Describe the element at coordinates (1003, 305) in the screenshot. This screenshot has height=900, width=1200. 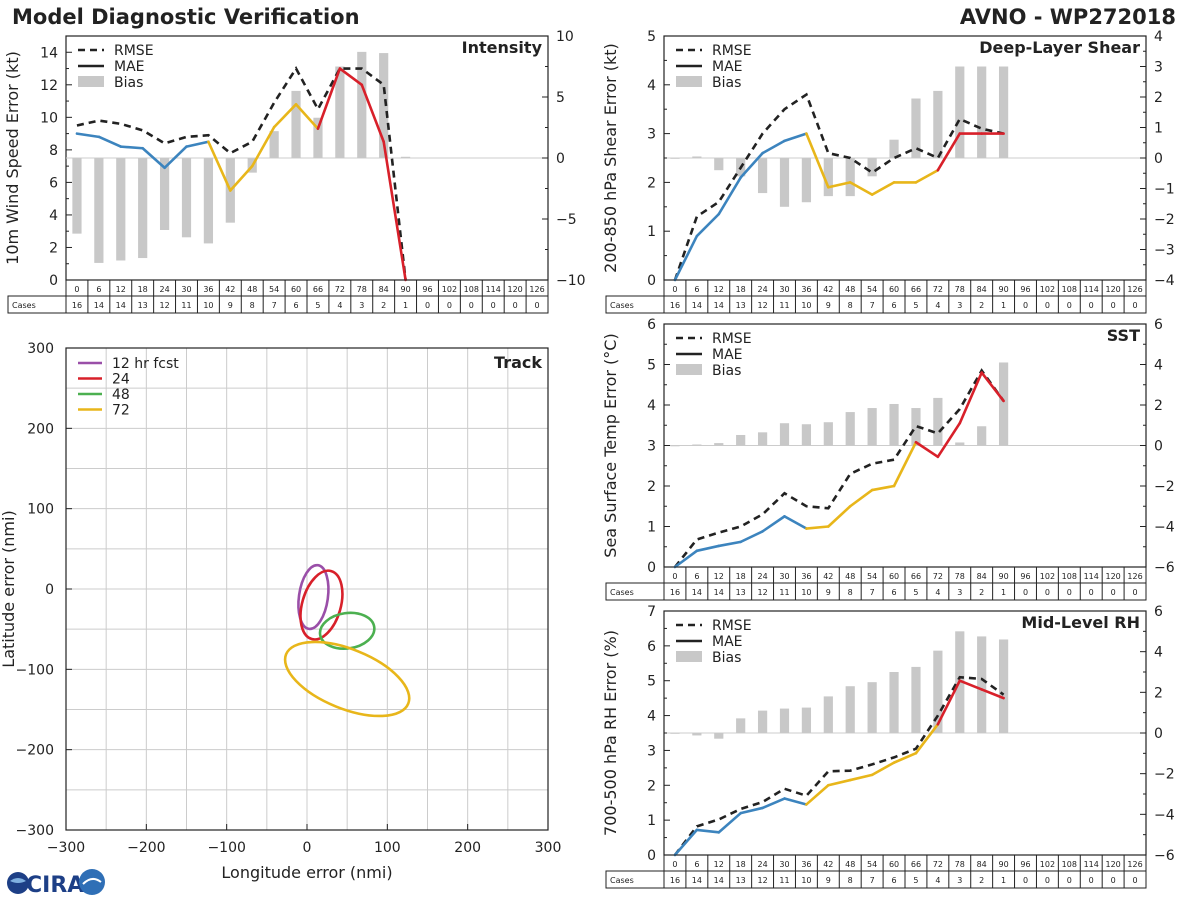
I see `case-count-label: 1` at that location.